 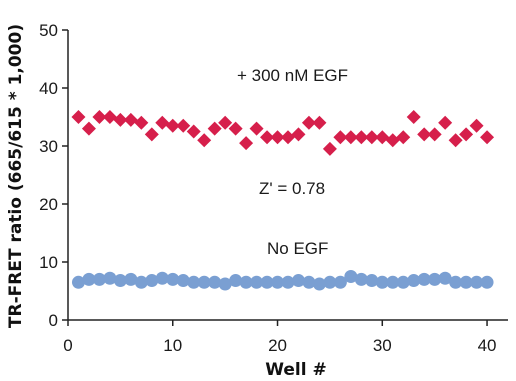 I want to click on x-tick-label: 0, so click(x=67, y=345).